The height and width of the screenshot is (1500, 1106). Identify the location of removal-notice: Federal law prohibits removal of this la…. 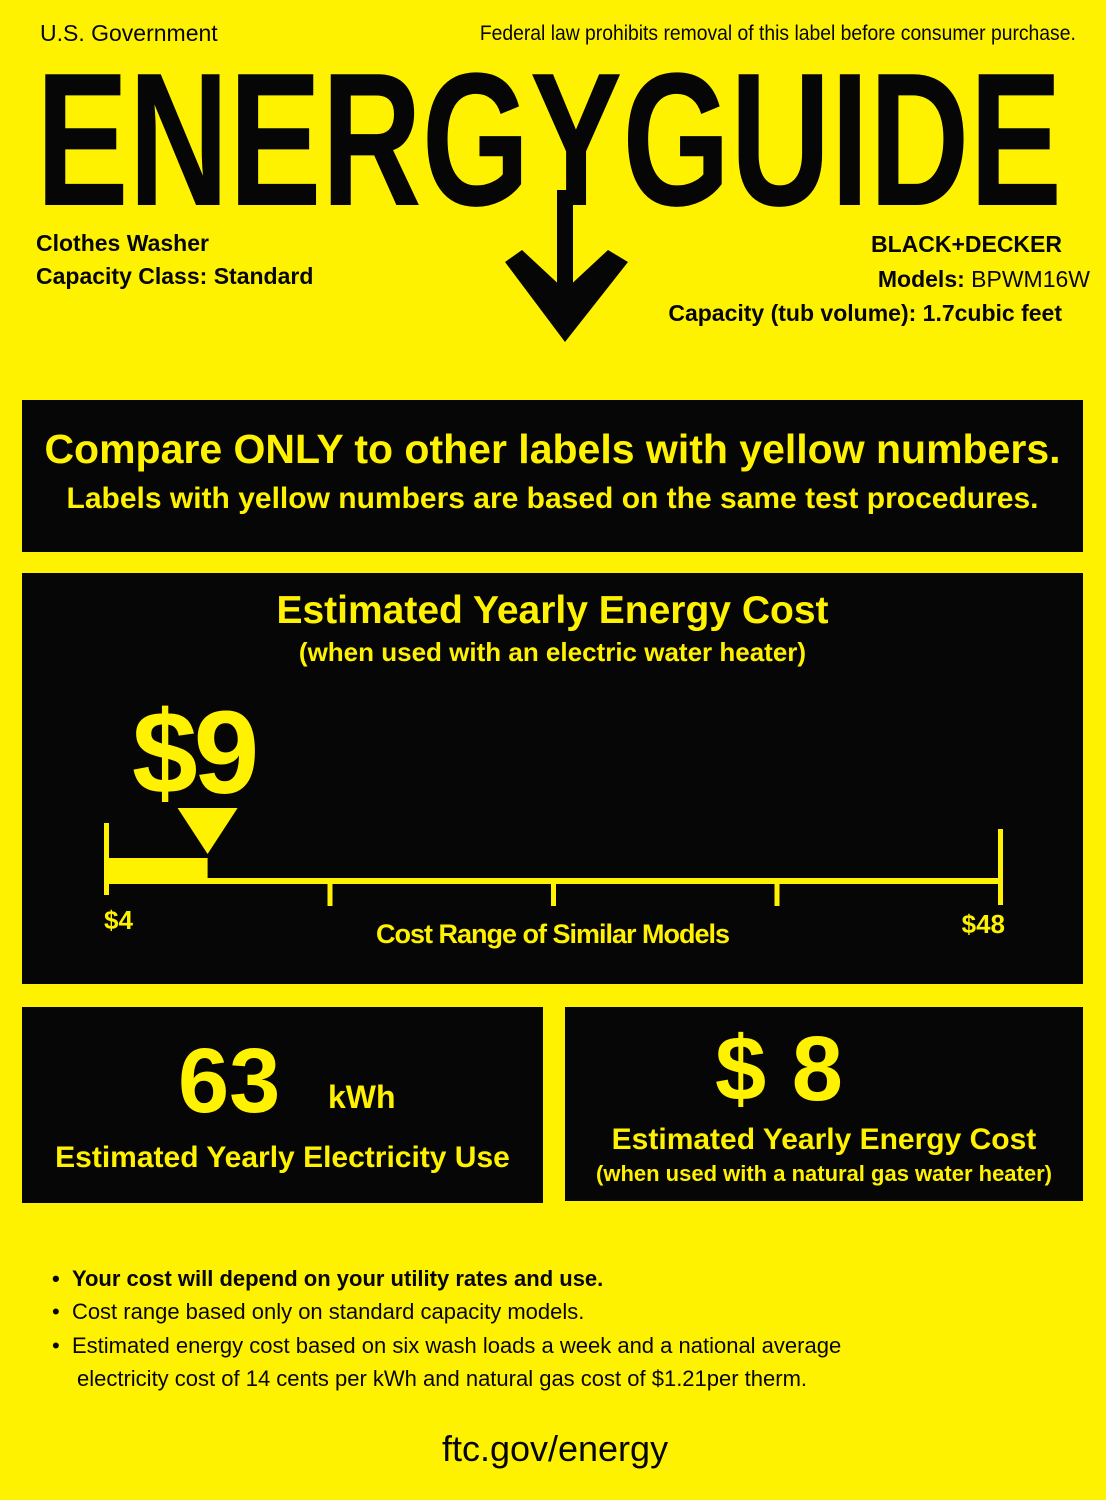
(777, 33).